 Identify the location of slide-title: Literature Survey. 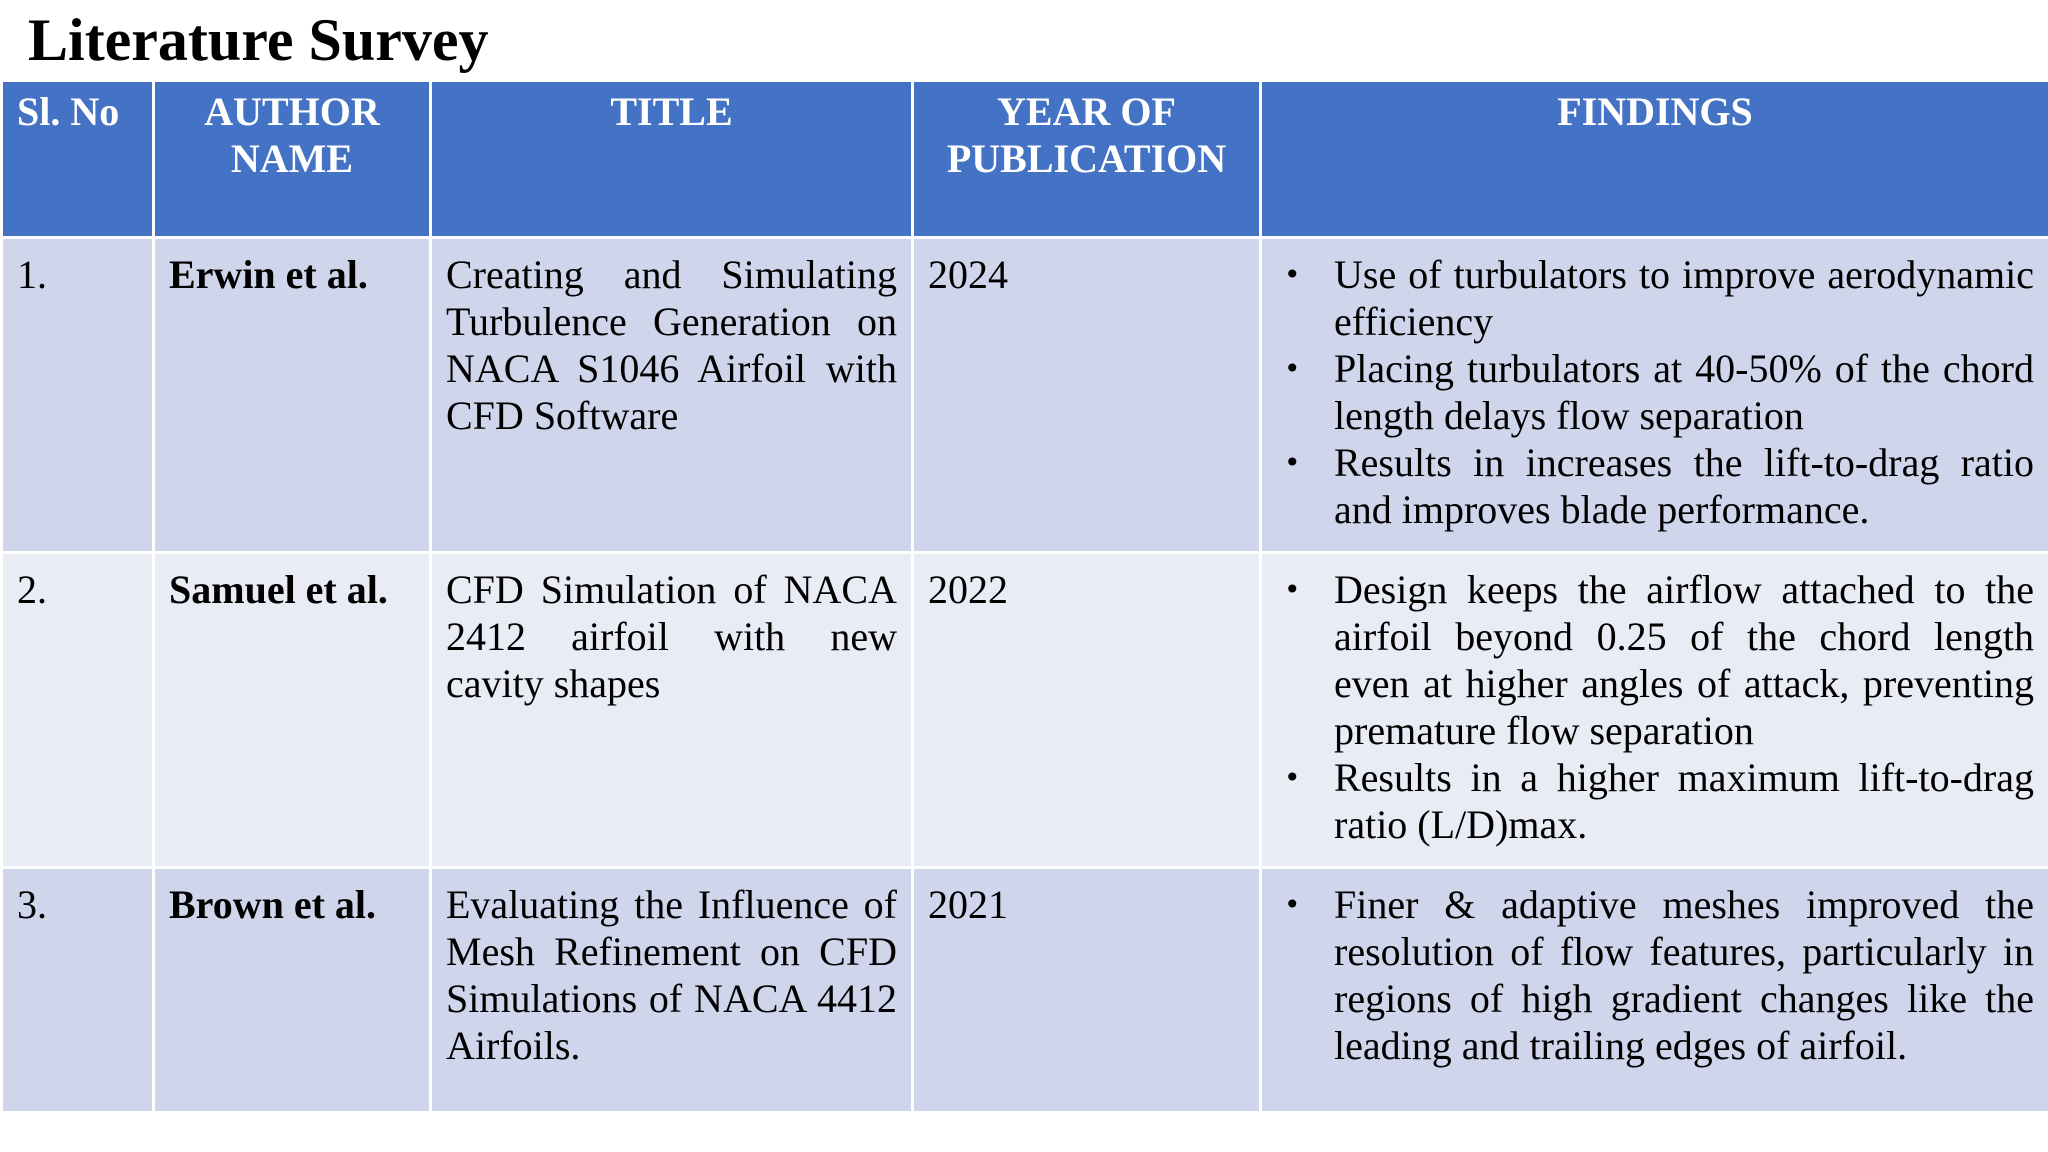
(258, 40).